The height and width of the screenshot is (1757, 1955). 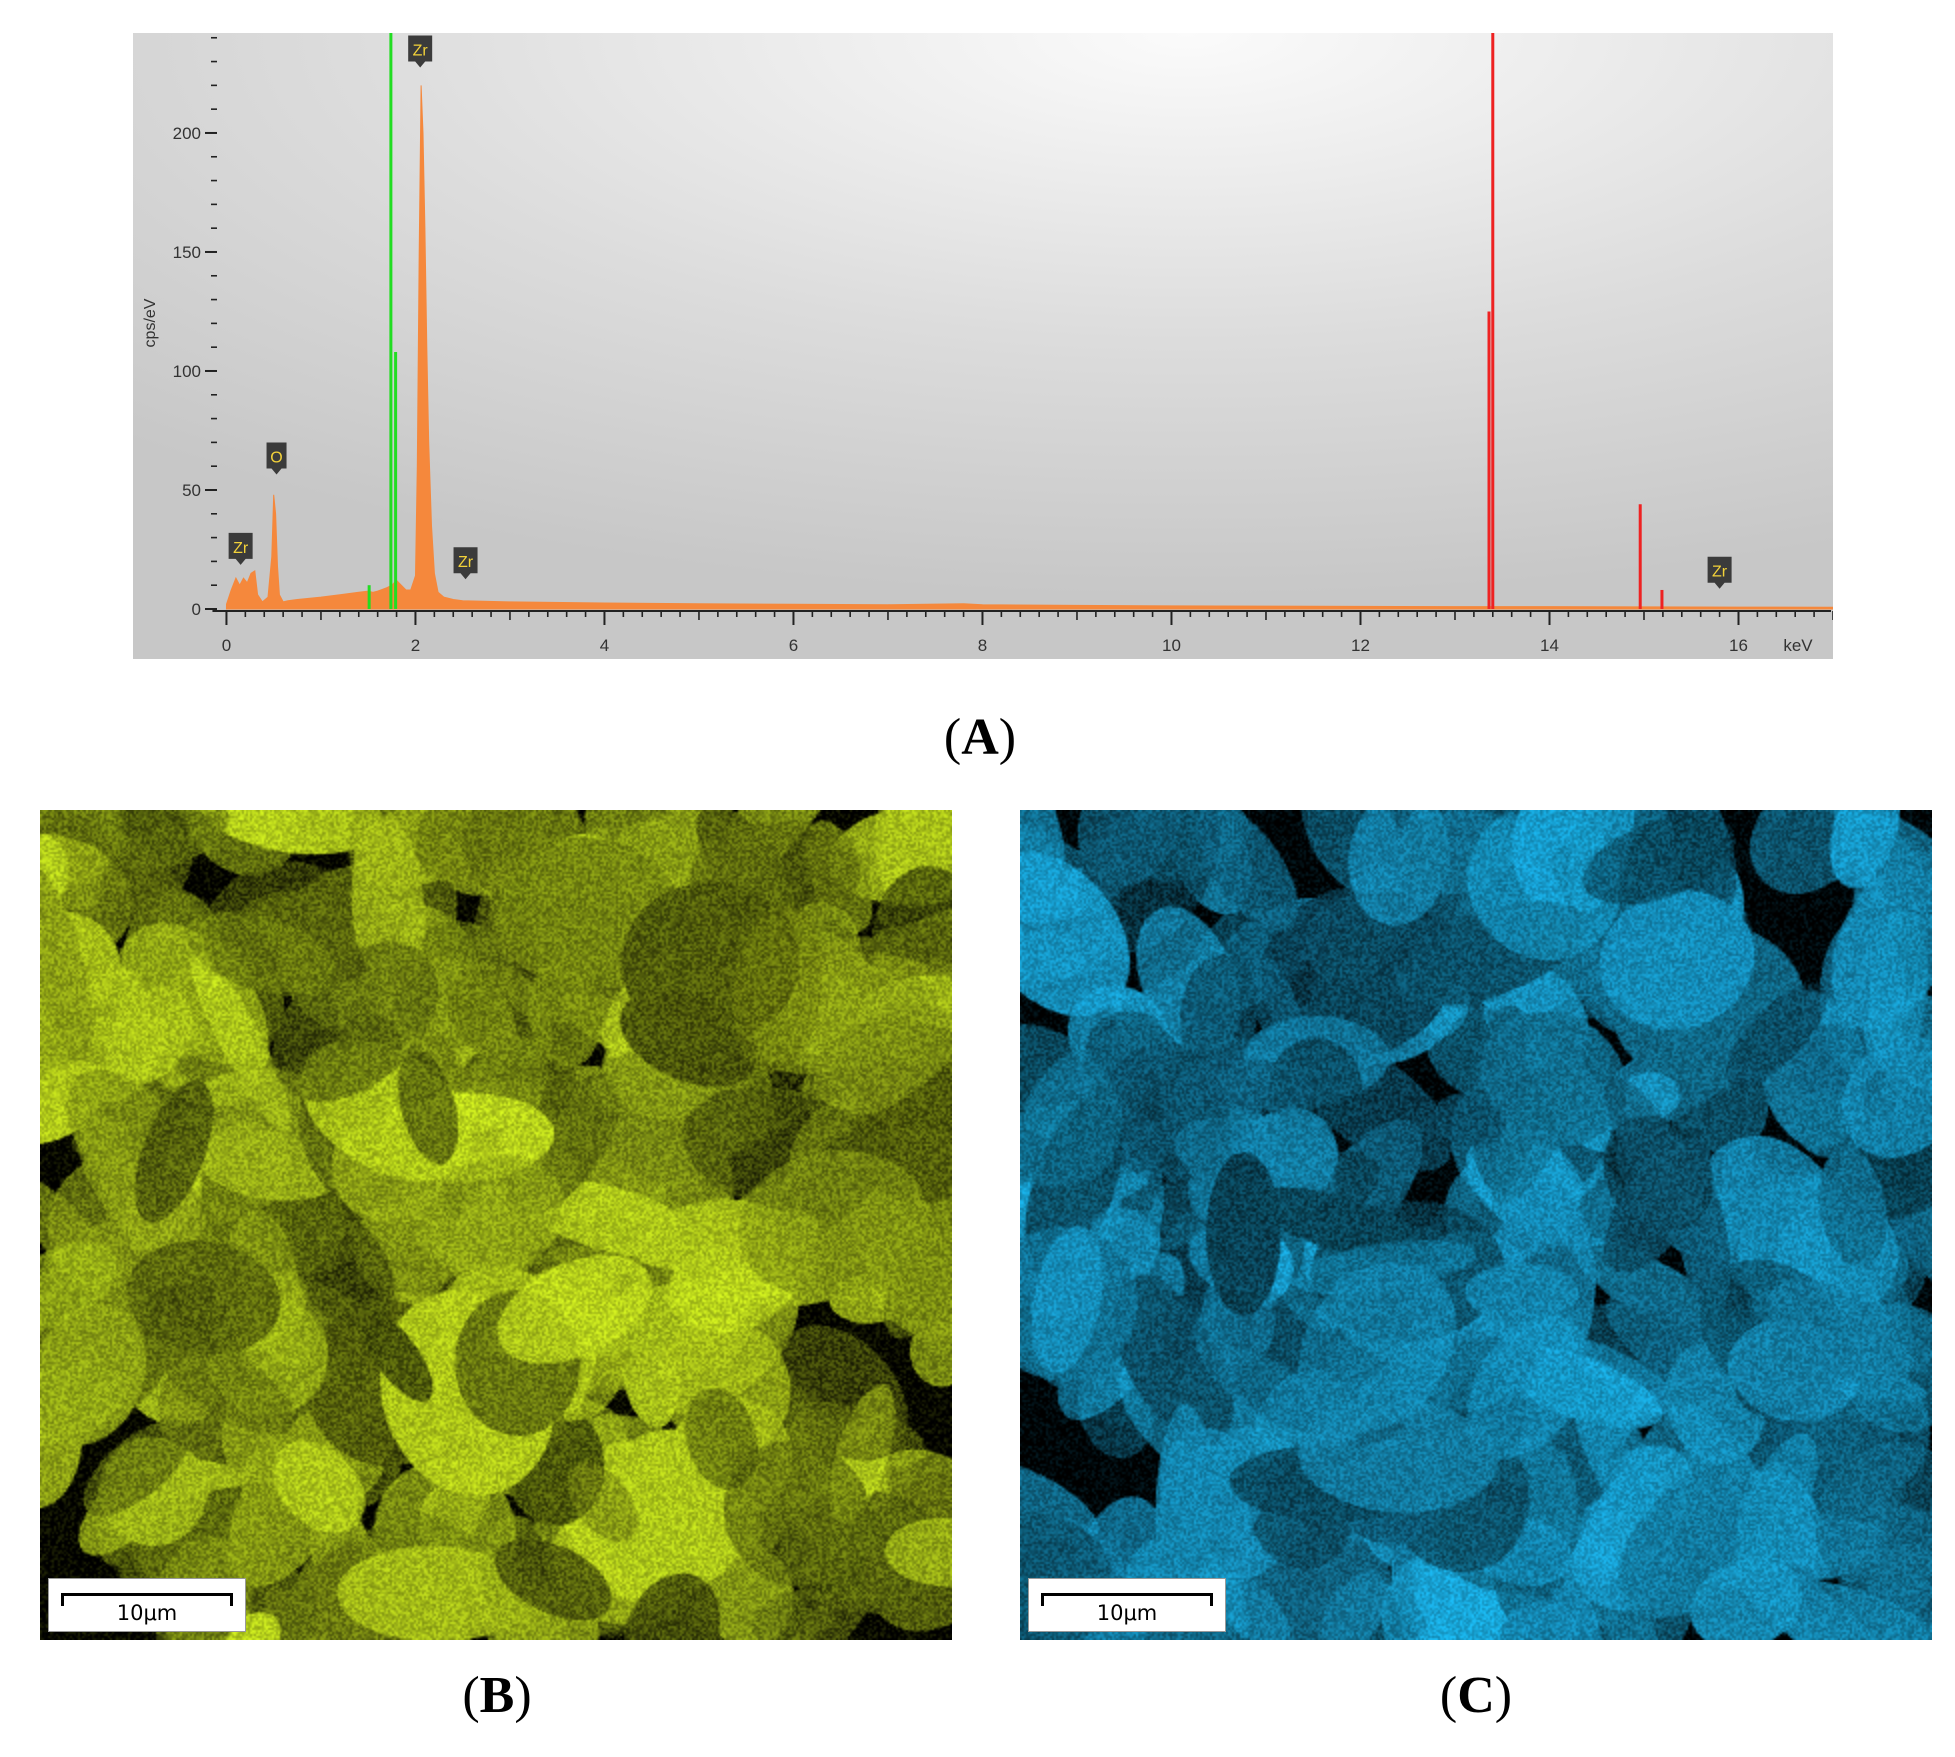 What do you see at coordinates (982, 645) in the screenshot?
I see `x-tick-label: 8` at bounding box center [982, 645].